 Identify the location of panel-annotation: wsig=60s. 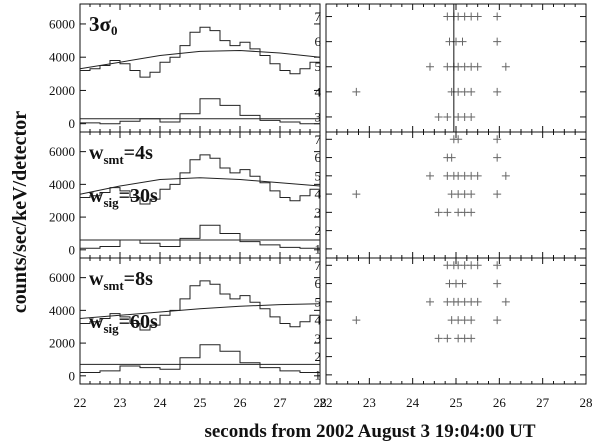
(123, 323).